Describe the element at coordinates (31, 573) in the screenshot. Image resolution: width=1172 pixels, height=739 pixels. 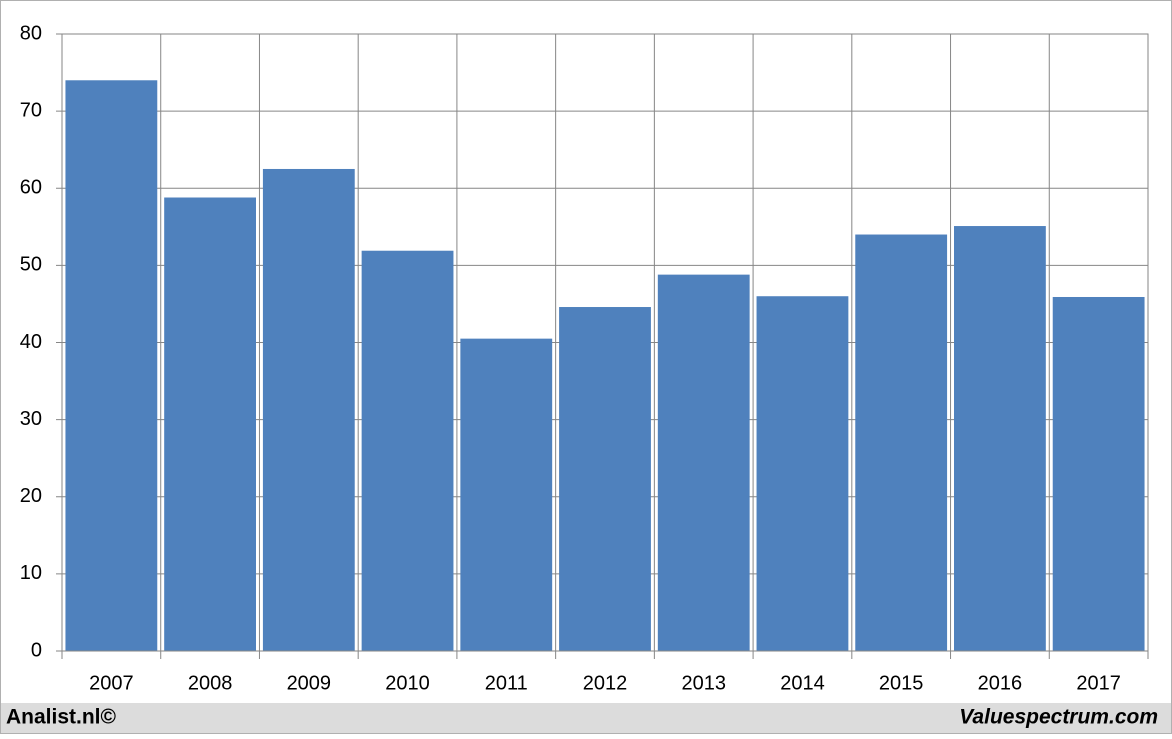
I see `y-tick-label: 10` at that location.